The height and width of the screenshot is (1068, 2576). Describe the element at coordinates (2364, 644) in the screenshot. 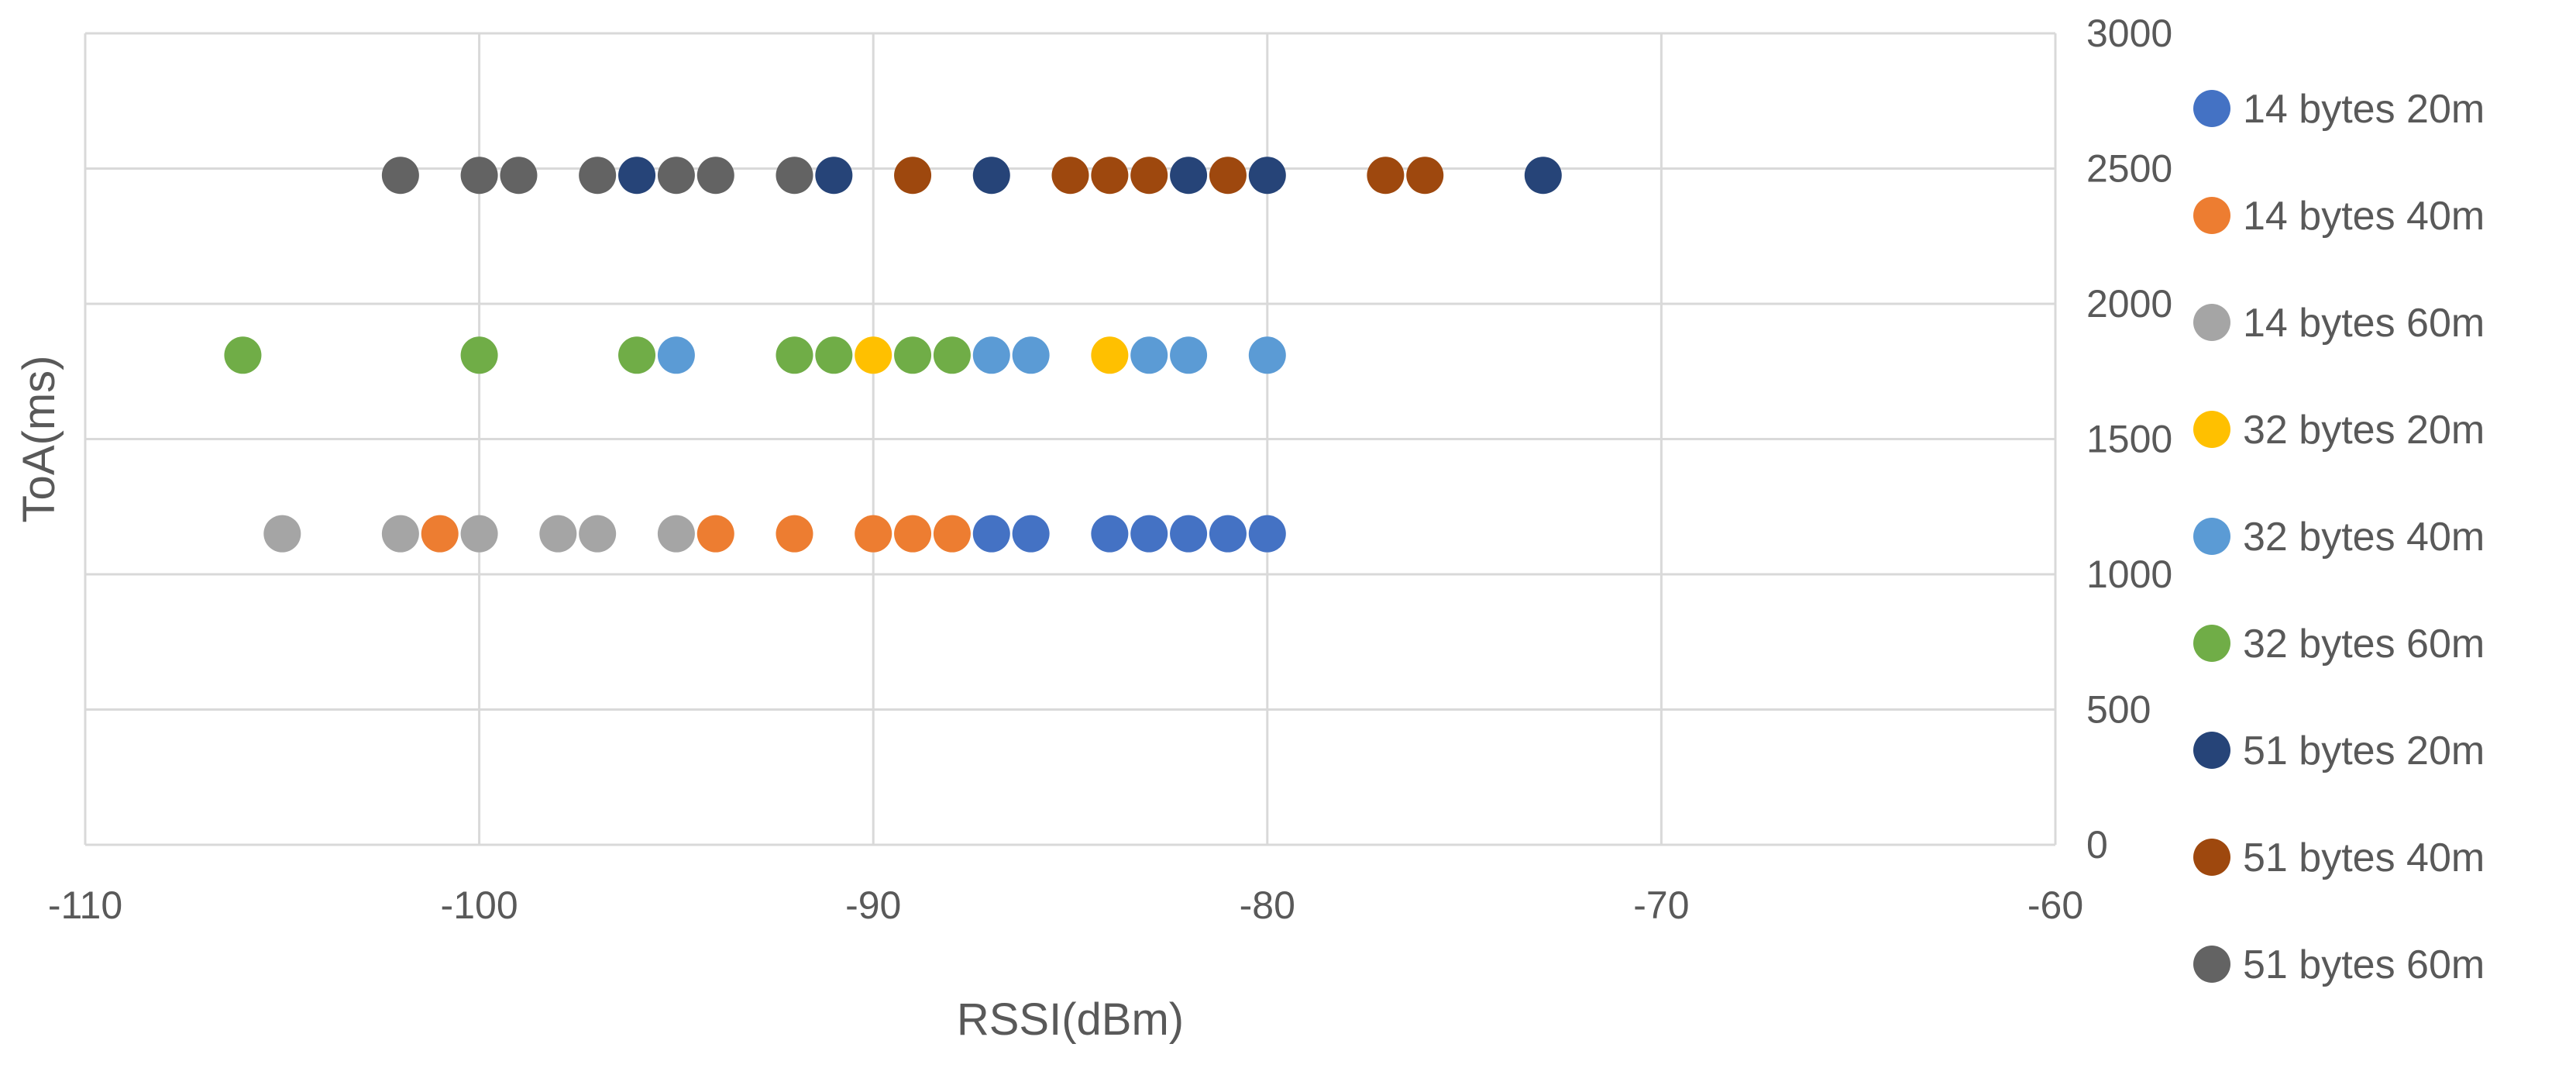

I see `legend-label: 32 bytes 60m` at that location.